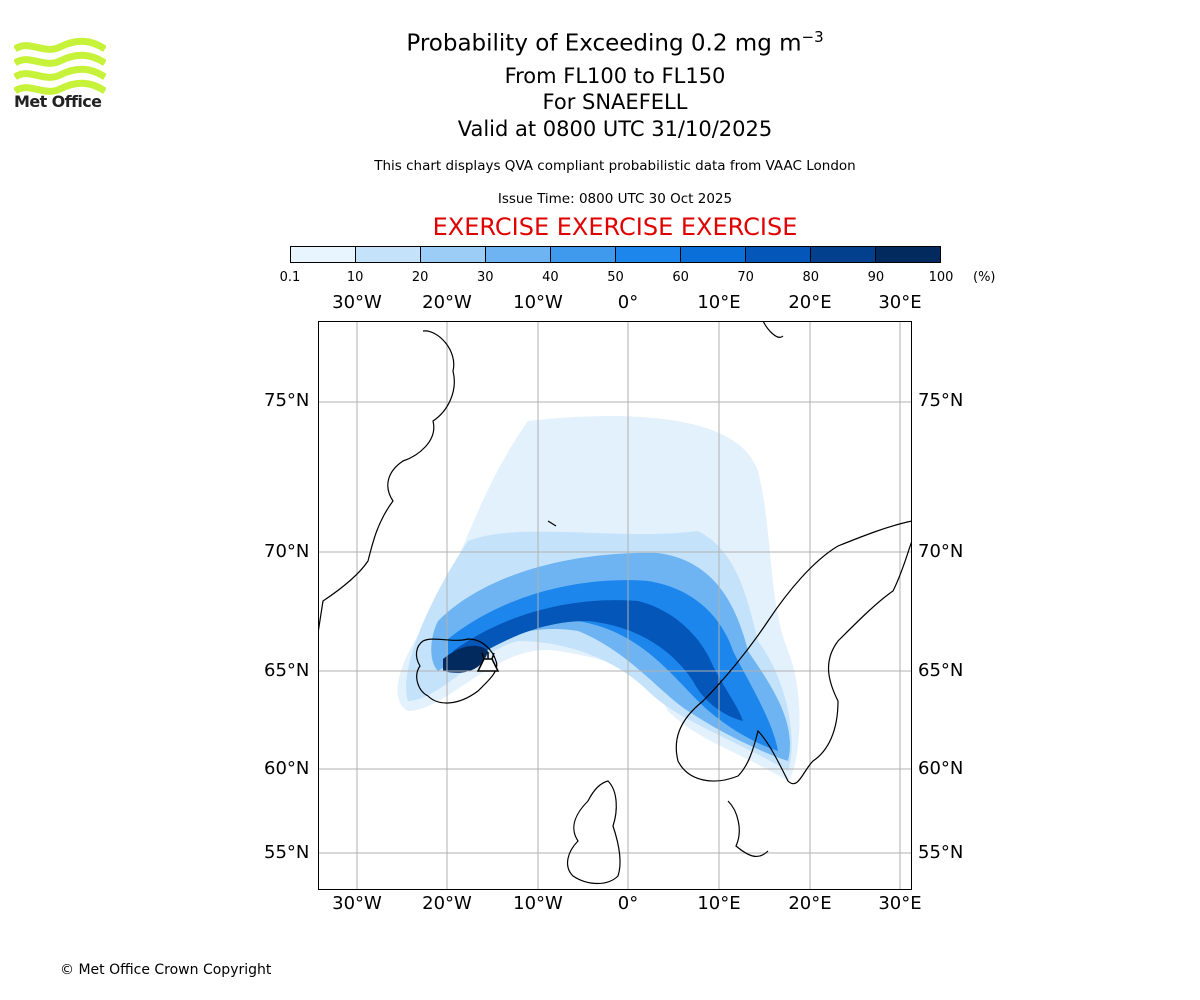 Image resolution: width=1200 pixels, height=1000 pixels. What do you see at coordinates (485, 277) in the screenshot?
I see `colorbar-tick-label: 30` at bounding box center [485, 277].